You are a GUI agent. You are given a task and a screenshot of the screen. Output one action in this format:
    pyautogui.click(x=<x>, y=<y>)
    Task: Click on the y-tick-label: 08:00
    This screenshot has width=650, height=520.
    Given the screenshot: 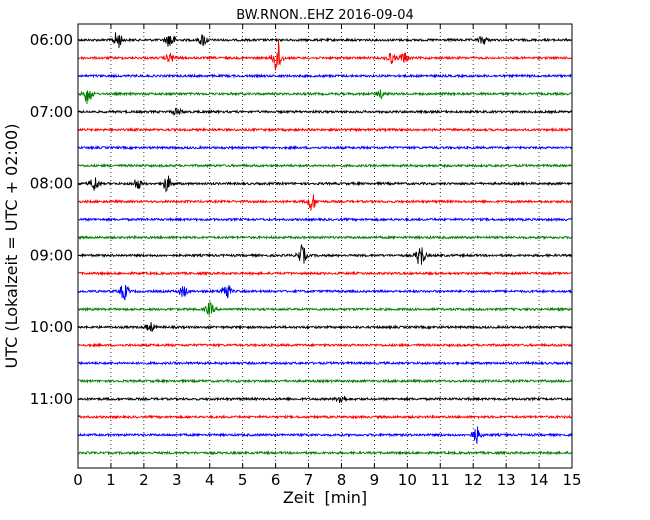 What is the action you would take?
    pyautogui.click(x=51, y=184)
    